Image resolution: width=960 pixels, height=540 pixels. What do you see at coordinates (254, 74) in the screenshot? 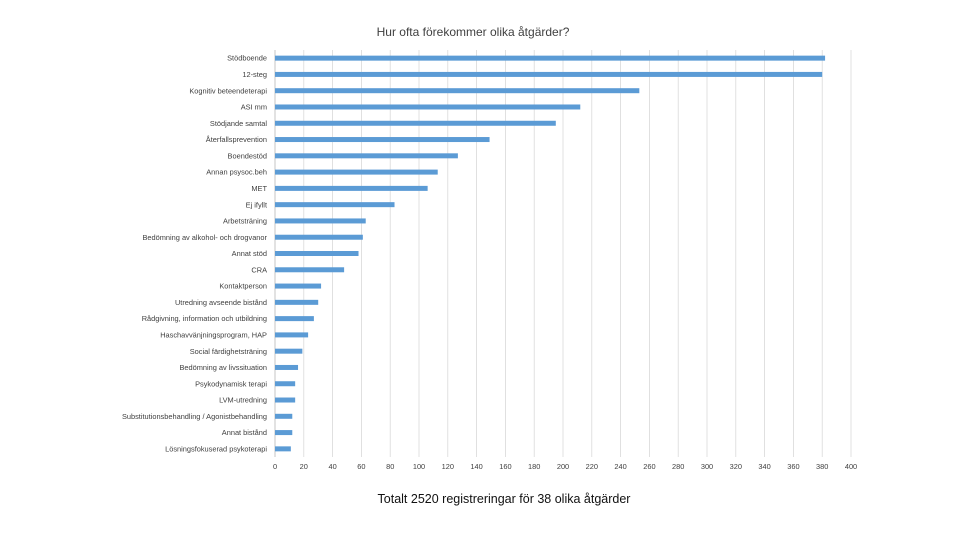
I see `category-label: 12-steg` at bounding box center [254, 74].